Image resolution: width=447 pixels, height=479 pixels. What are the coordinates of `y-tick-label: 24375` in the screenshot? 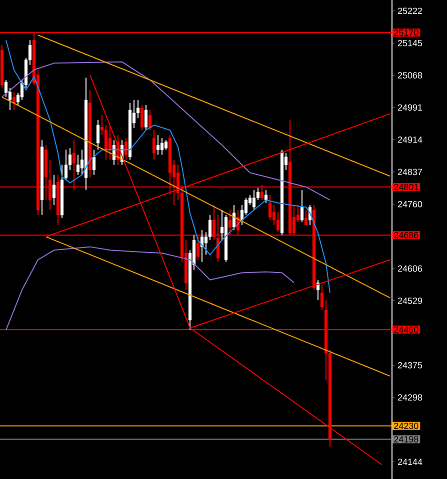 It's located at (410, 365).